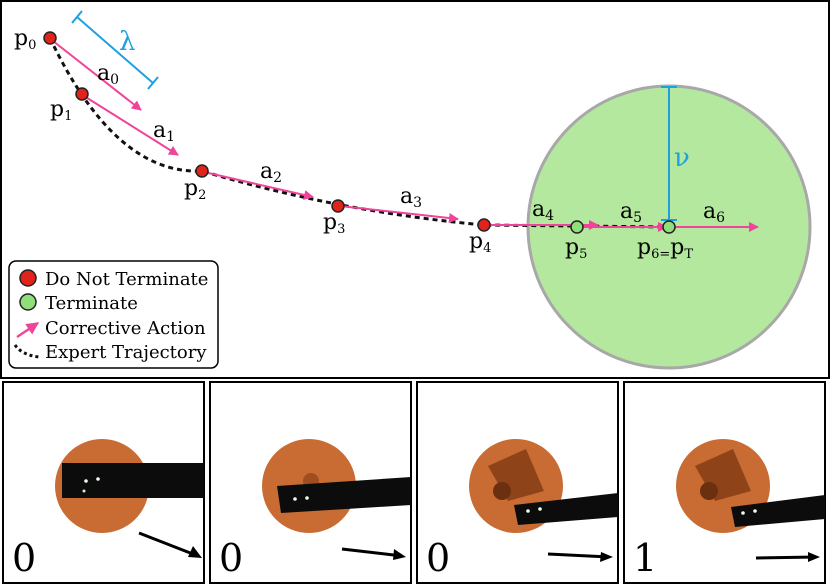  I want to click on image-label-2: 0, so click(231, 558).